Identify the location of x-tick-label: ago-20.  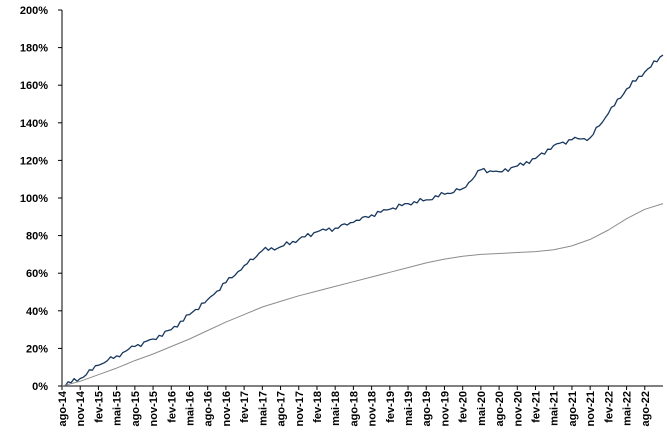
(500, 408).